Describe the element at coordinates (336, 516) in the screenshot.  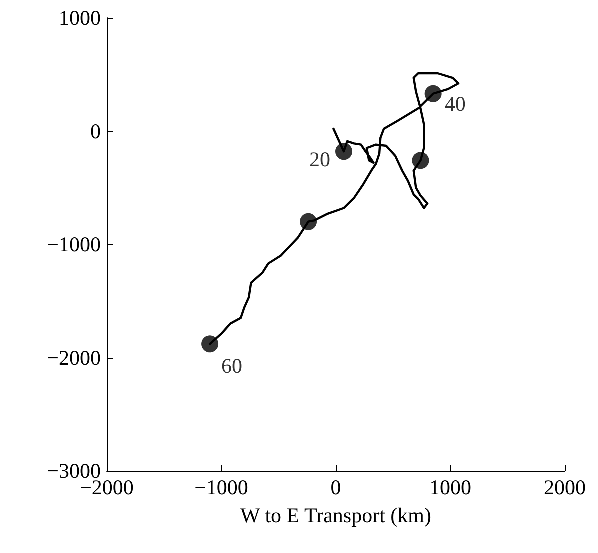
I see `x-axis-title: W to E Transport (km)` at that location.